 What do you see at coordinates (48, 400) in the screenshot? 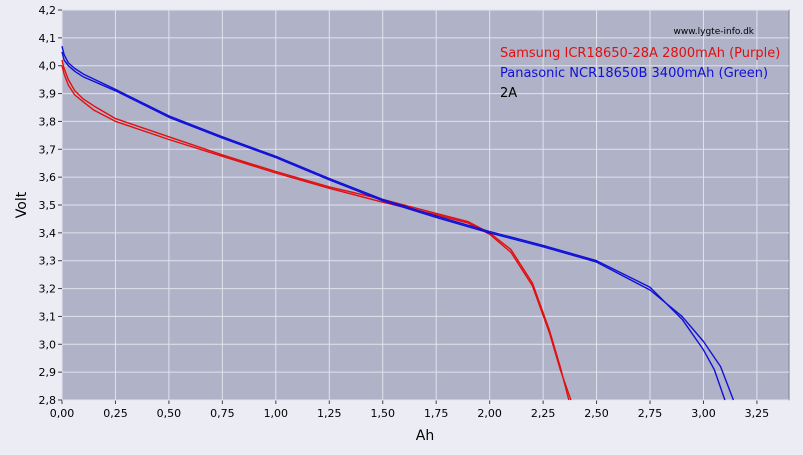
I see `y-tick-label: 2,8` at bounding box center [48, 400].